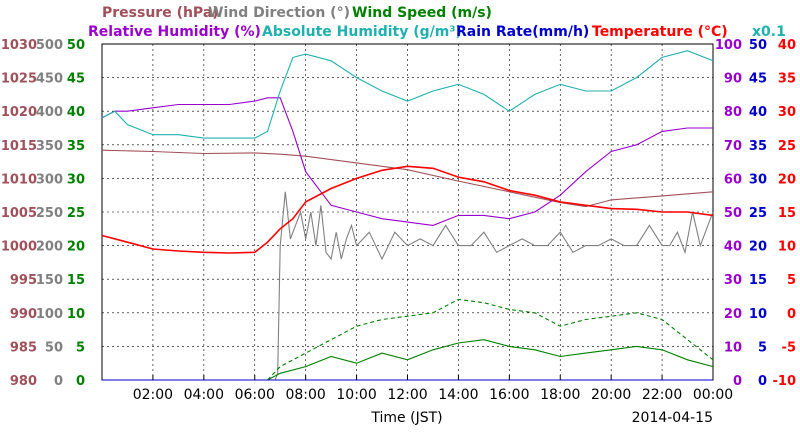  Describe the element at coordinates (19, 45) in the screenshot. I see `y-tick-pressure: 1030` at that location.